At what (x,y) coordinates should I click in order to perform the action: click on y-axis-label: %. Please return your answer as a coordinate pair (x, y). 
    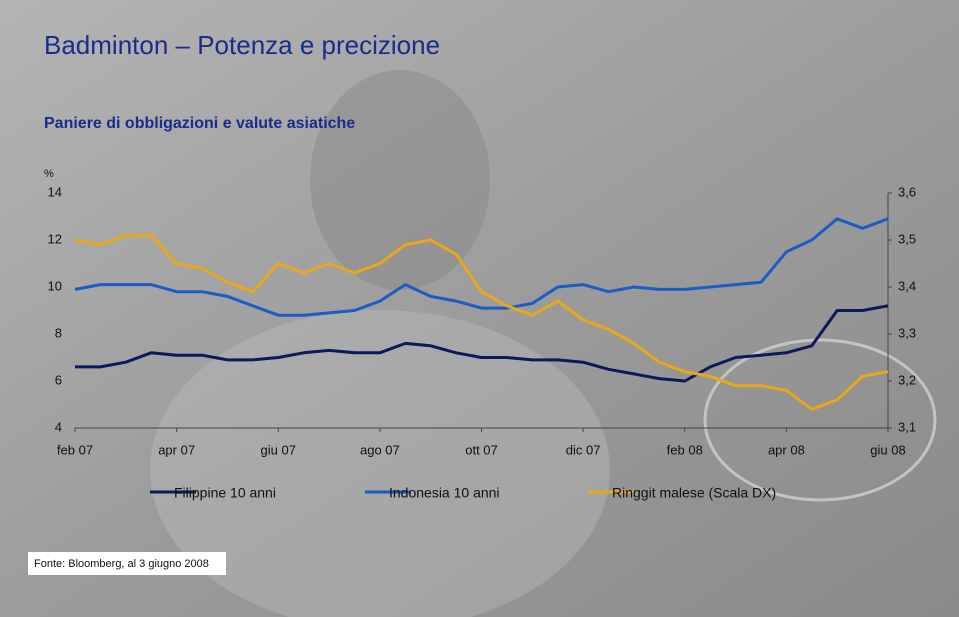
    Looking at the image, I should click on (49, 174).